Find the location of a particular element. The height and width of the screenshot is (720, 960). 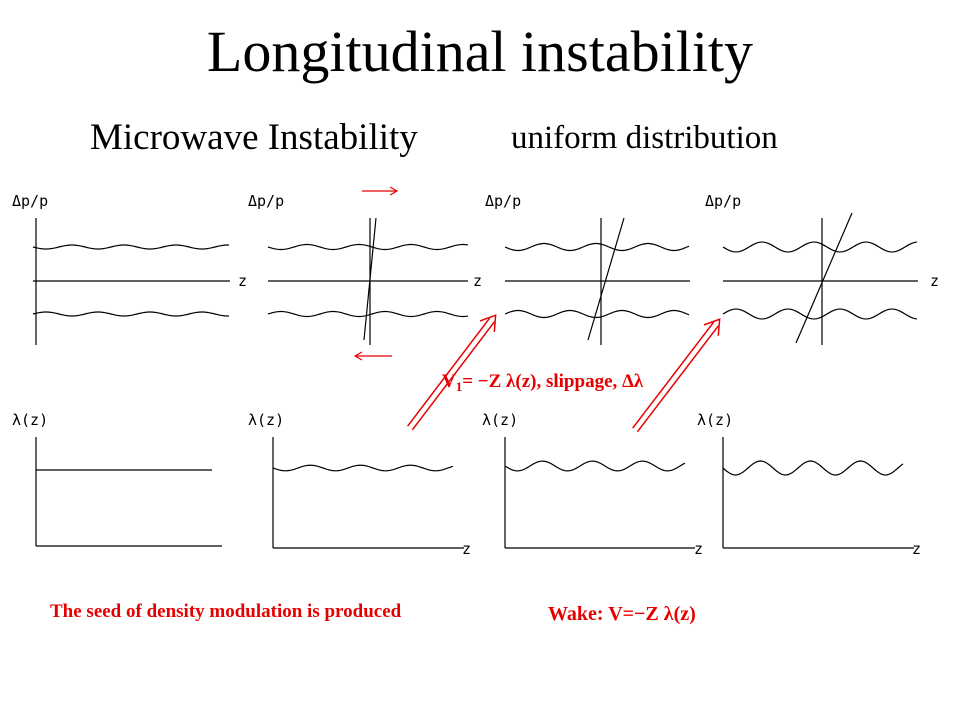

slide-subtitle: Microwave Instability is located at coordinates (254, 137).